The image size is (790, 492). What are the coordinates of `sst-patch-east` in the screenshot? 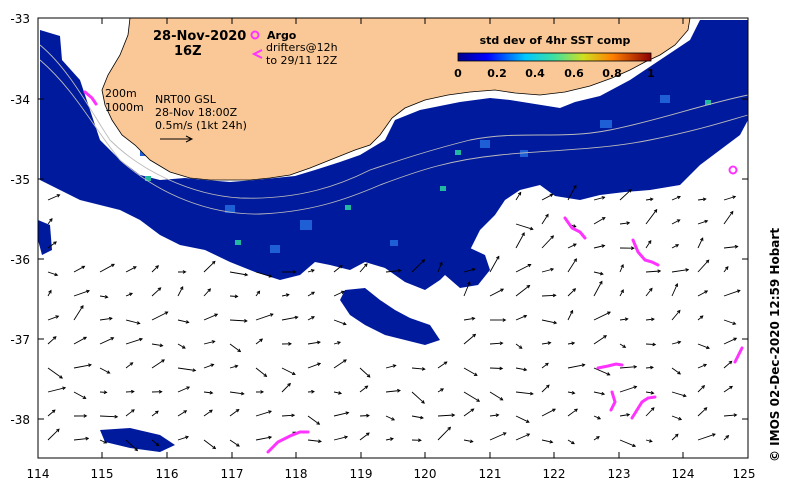 It's located at (467, 266).